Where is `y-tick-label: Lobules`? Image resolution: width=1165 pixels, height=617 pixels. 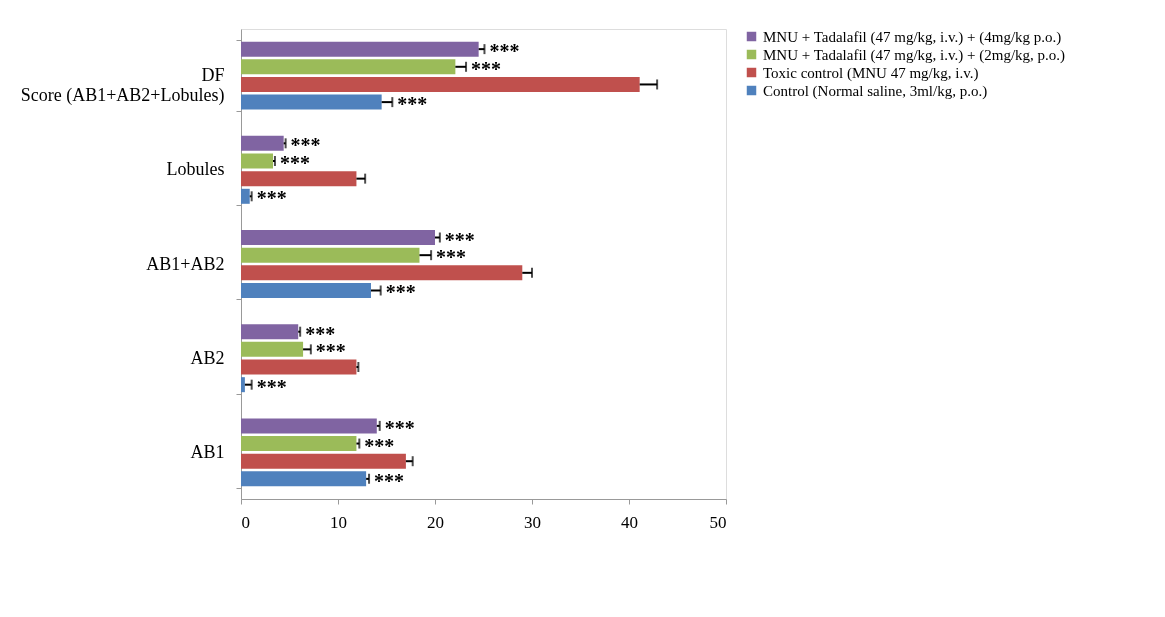
y-tick-label: Lobules is located at coordinates (195, 169).